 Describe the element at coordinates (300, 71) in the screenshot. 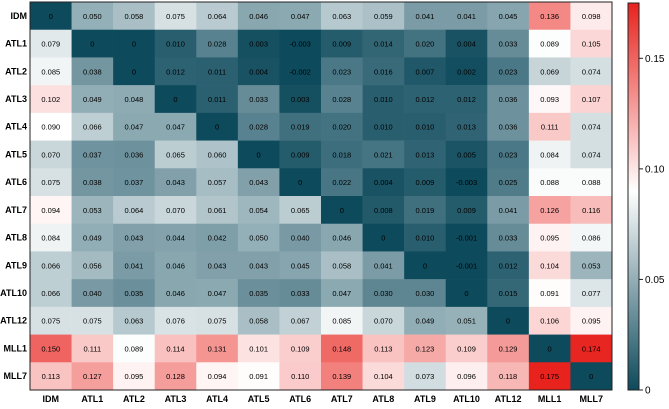

I see `cell-value-label: -0.002` at that location.